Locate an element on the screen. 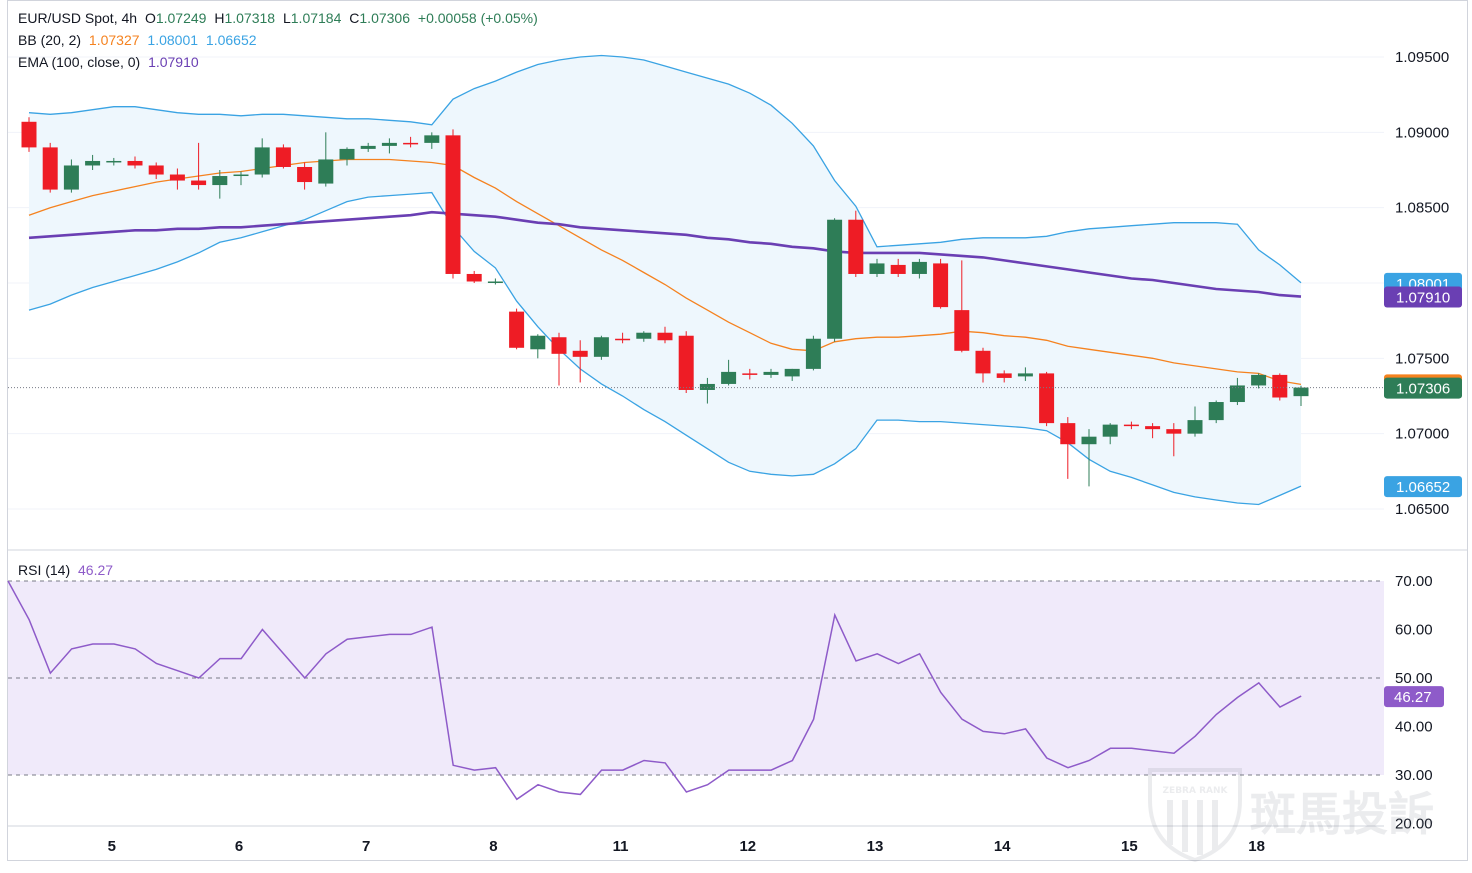 The image size is (1472, 873). rsi-tick-label: 30.00 is located at coordinates (1414, 775).